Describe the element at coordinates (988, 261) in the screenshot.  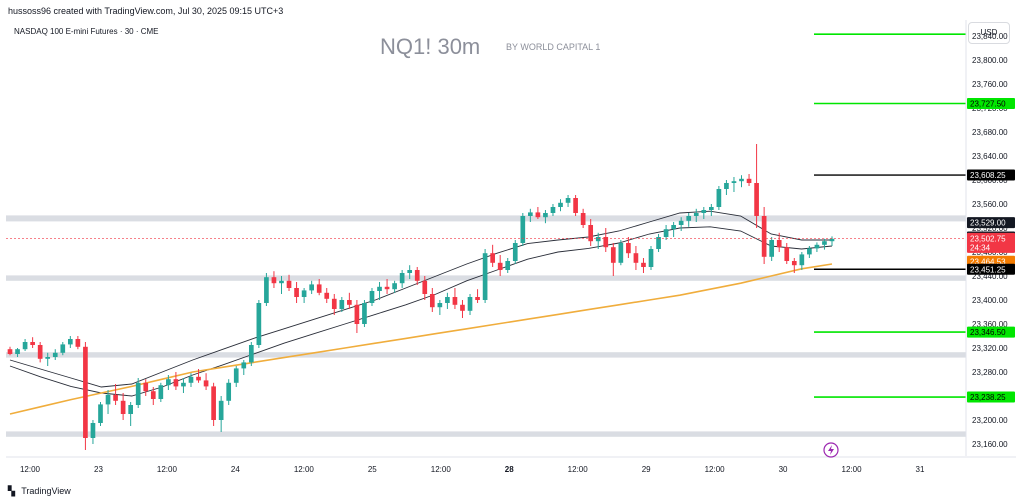
I see `price-label-text: 23,464.53` at that location.